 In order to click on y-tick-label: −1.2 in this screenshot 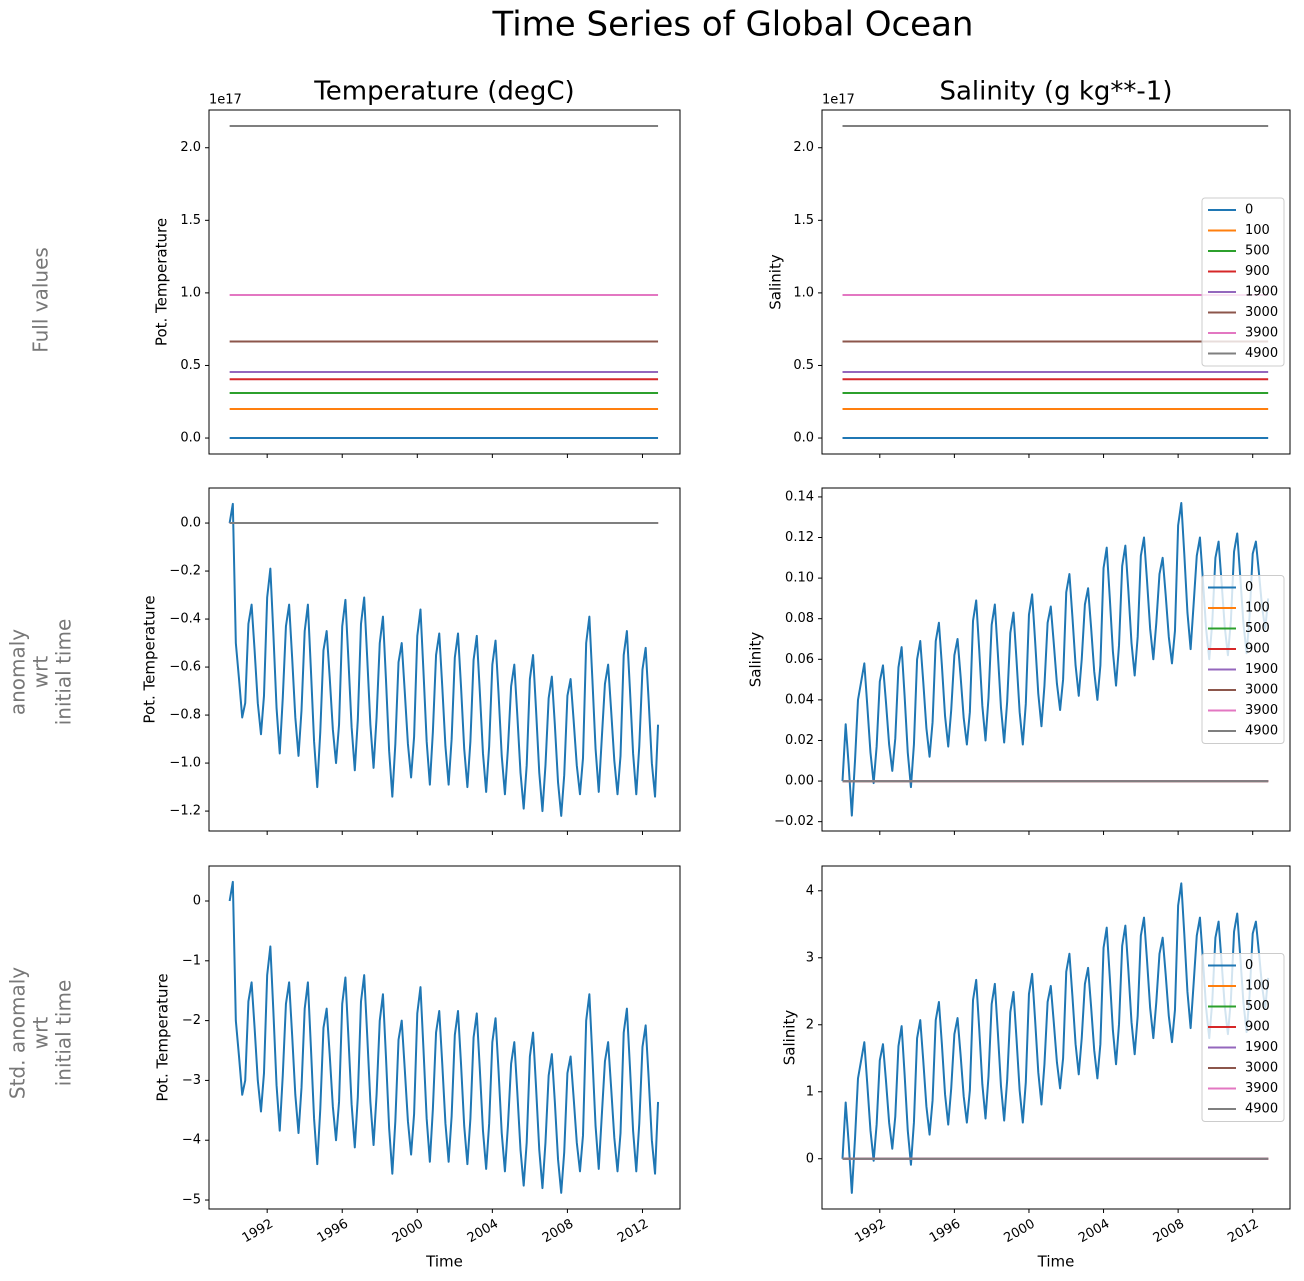, I will do `click(185, 811)`.